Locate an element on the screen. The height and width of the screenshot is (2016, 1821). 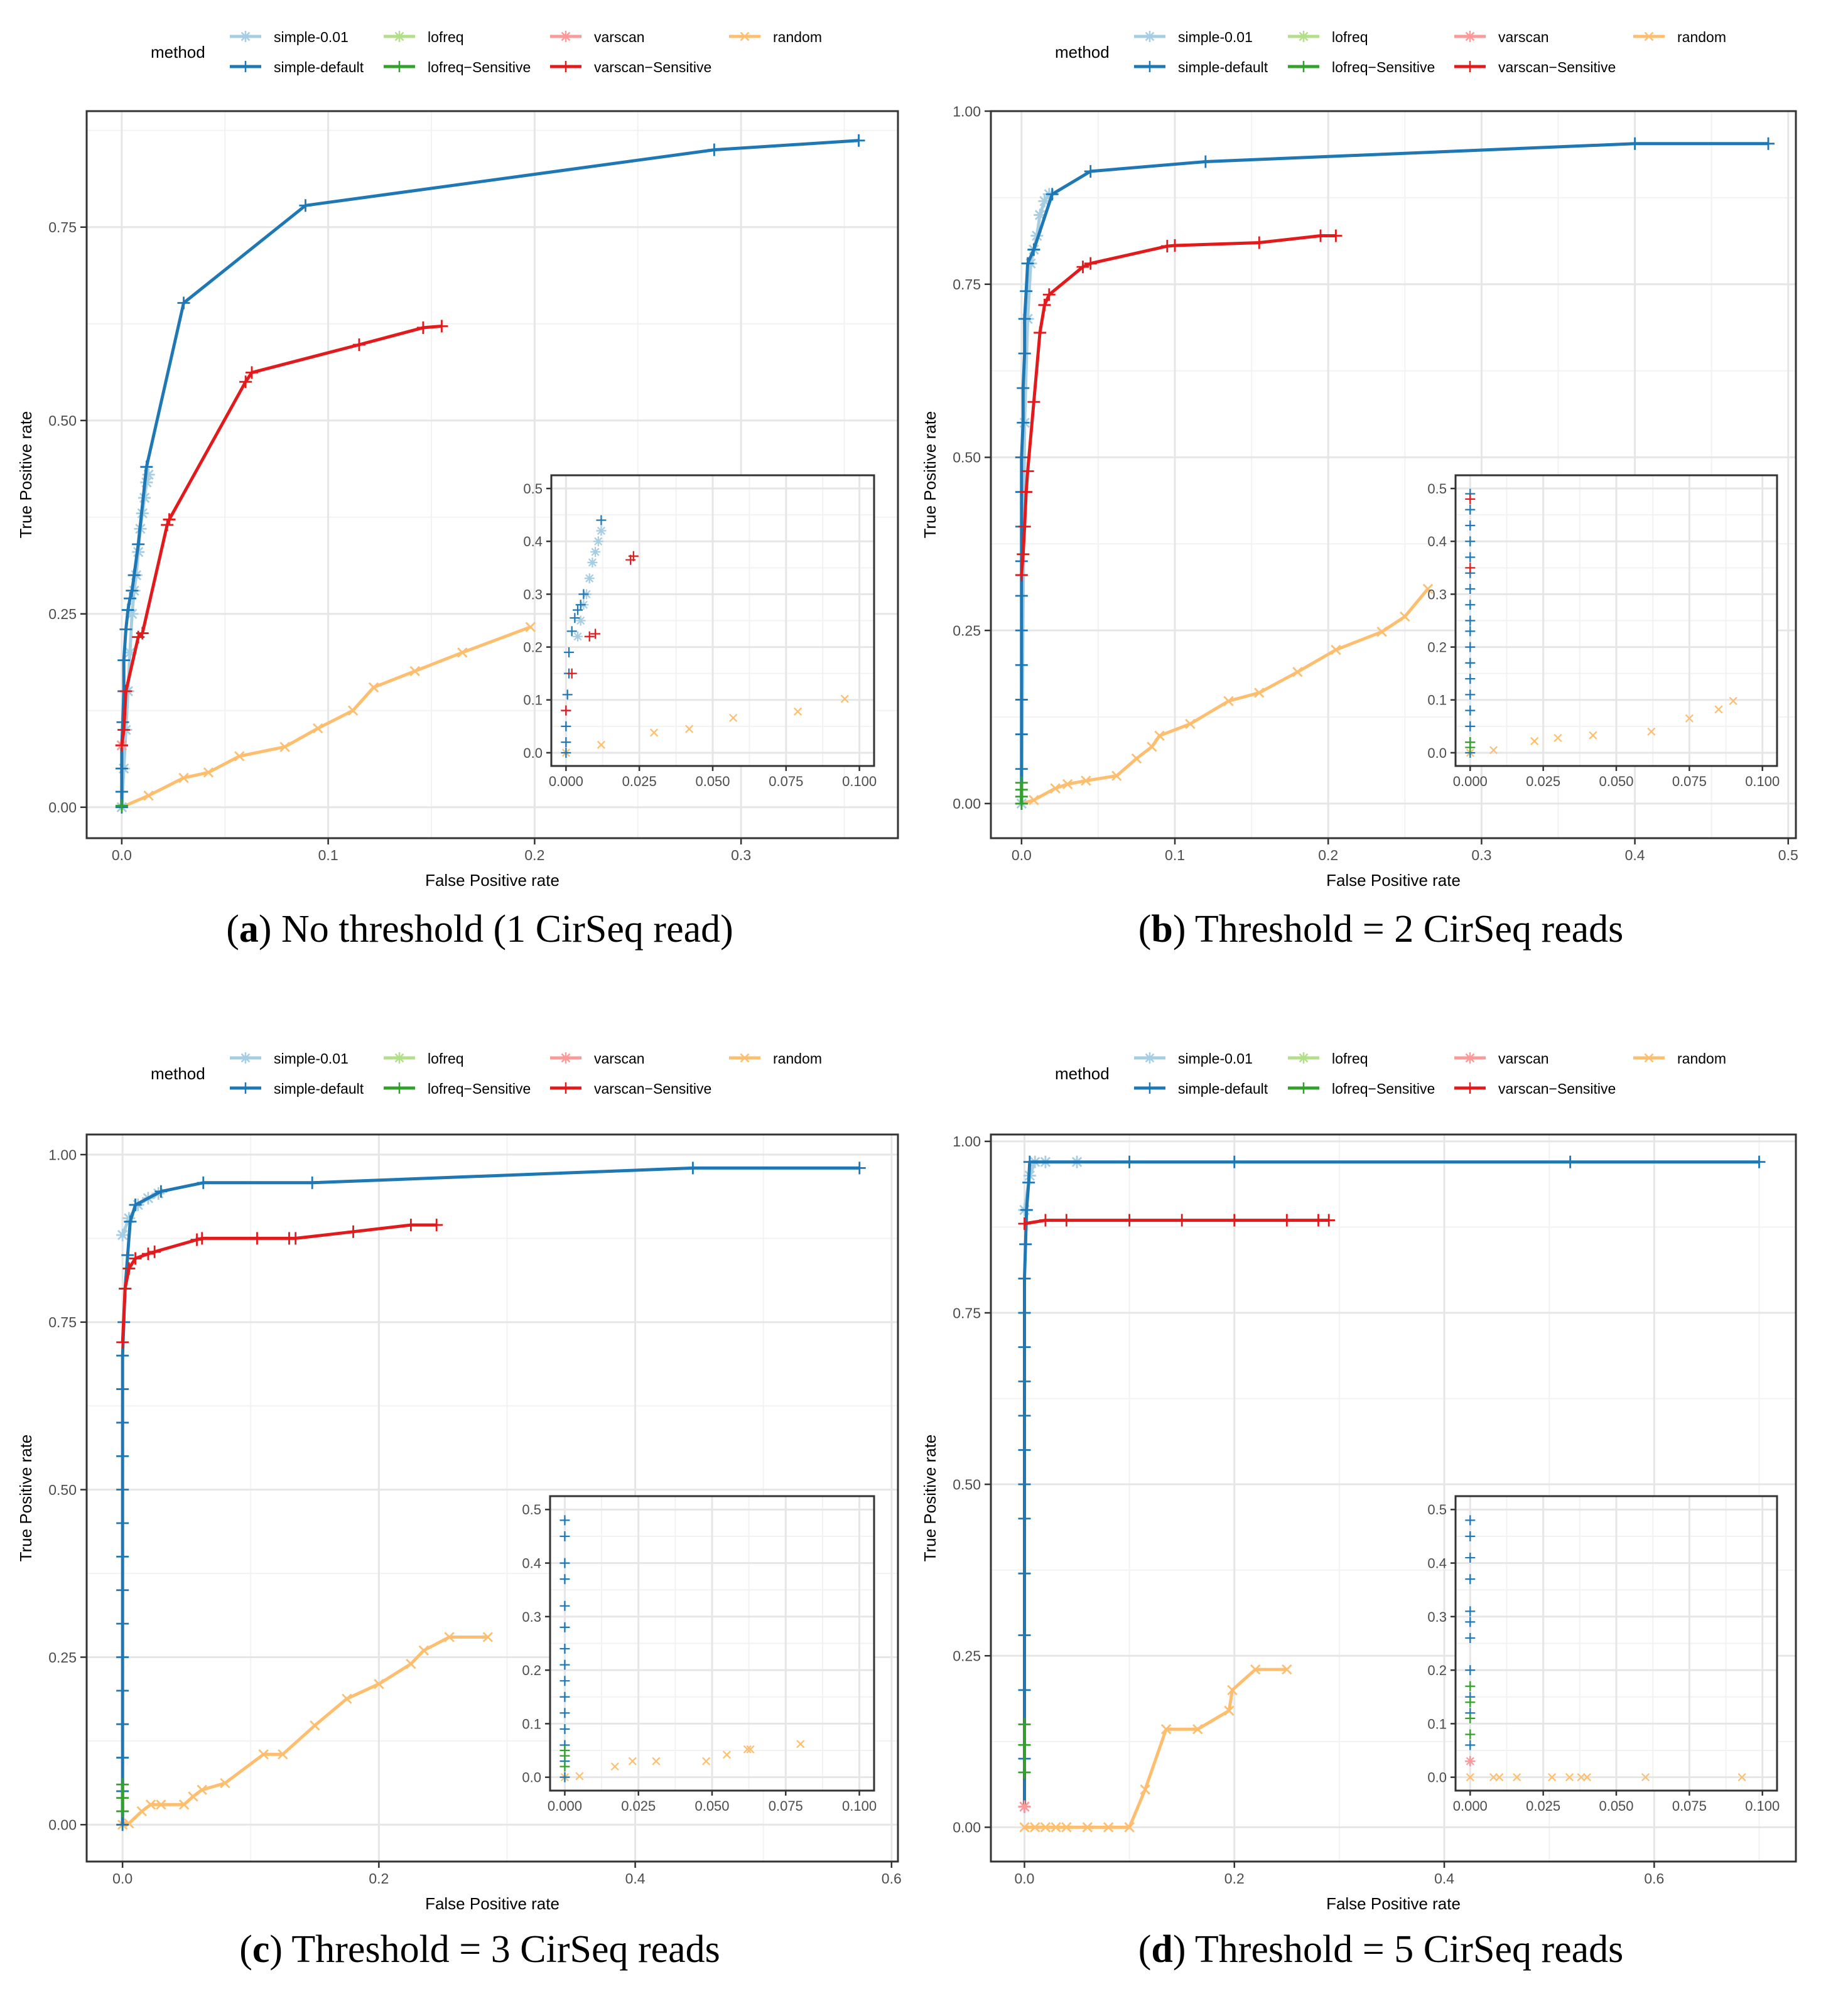
legend-item-simple-default: simple-default is located at coordinates (297, 1089).